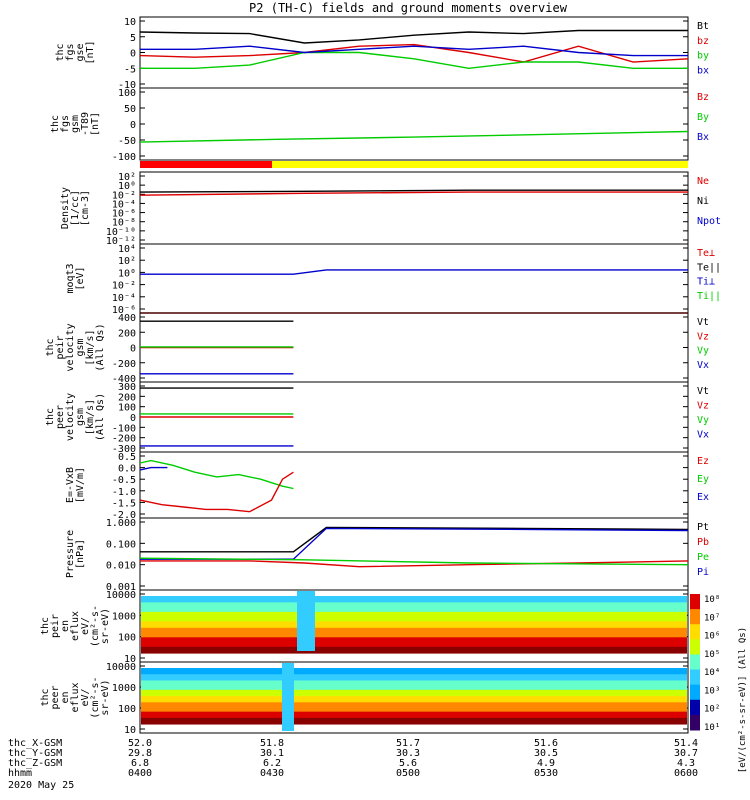 This screenshot has width=750, height=800. Describe the element at coordinates (124, 515) in the screenshot. I see `panel-7-tick-label: -2.0` at that location.